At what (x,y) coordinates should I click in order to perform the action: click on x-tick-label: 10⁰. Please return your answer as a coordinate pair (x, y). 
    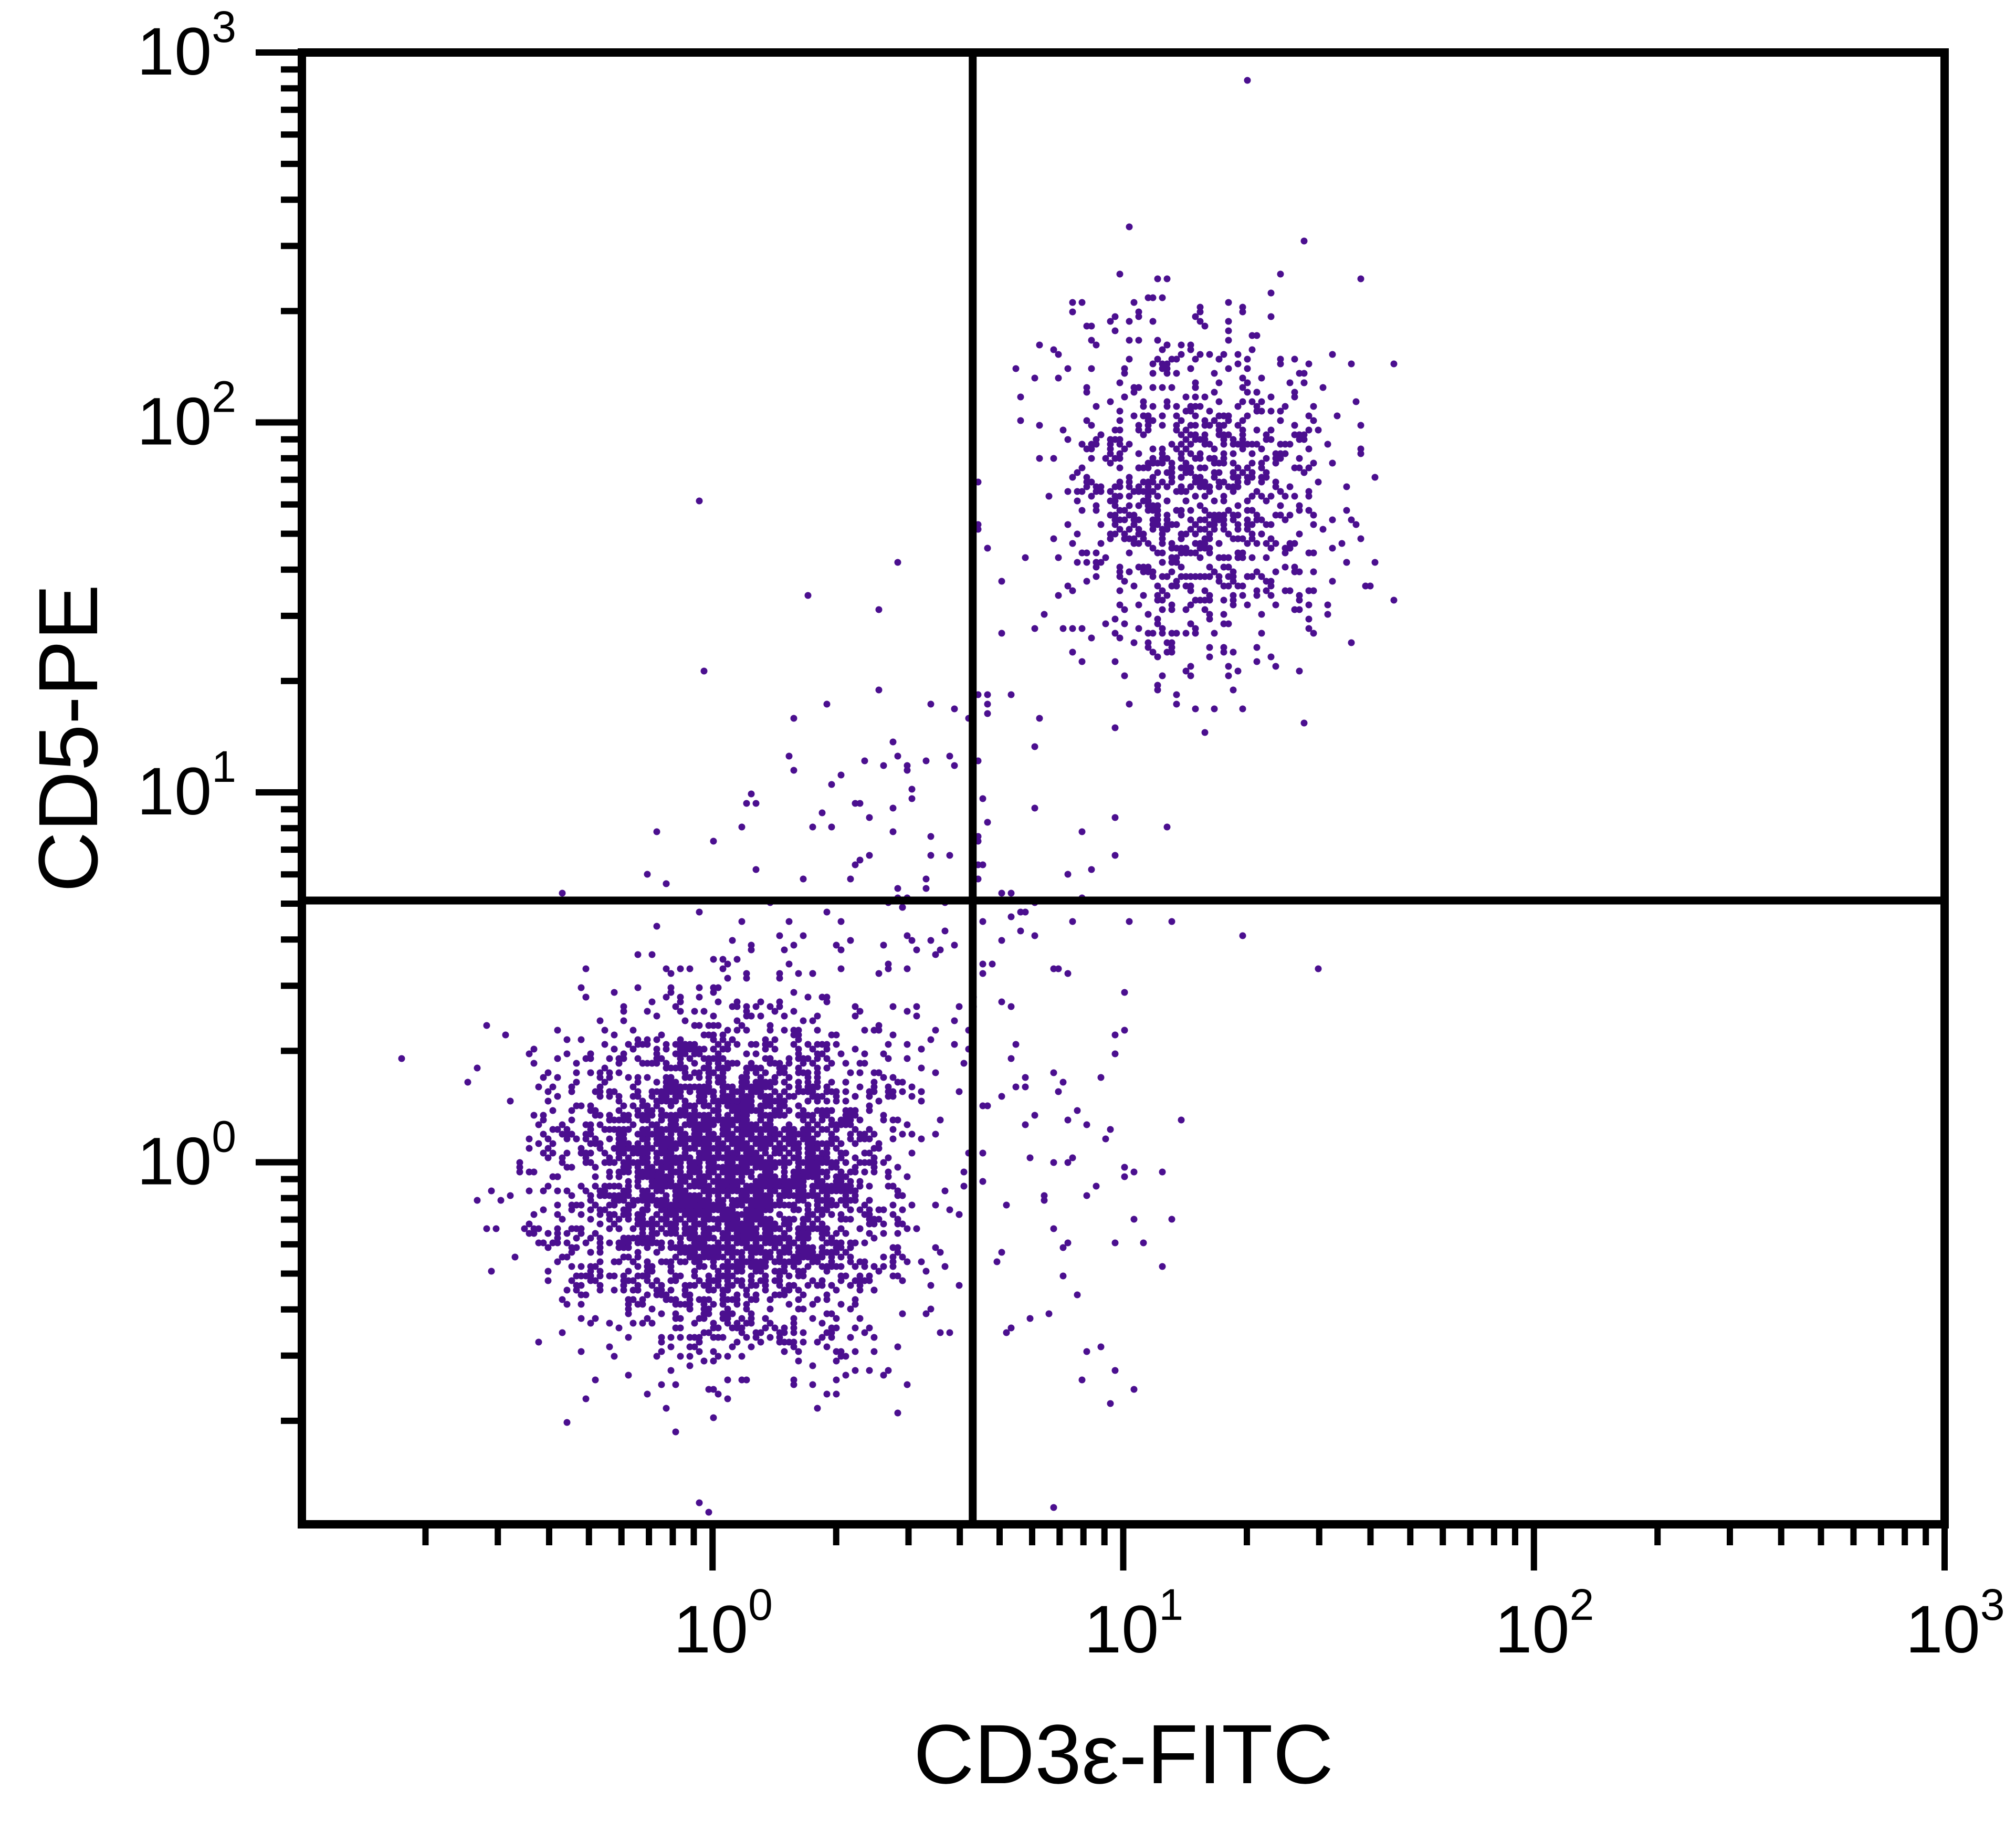
    Looking at the image, I should click on (723, 1623).